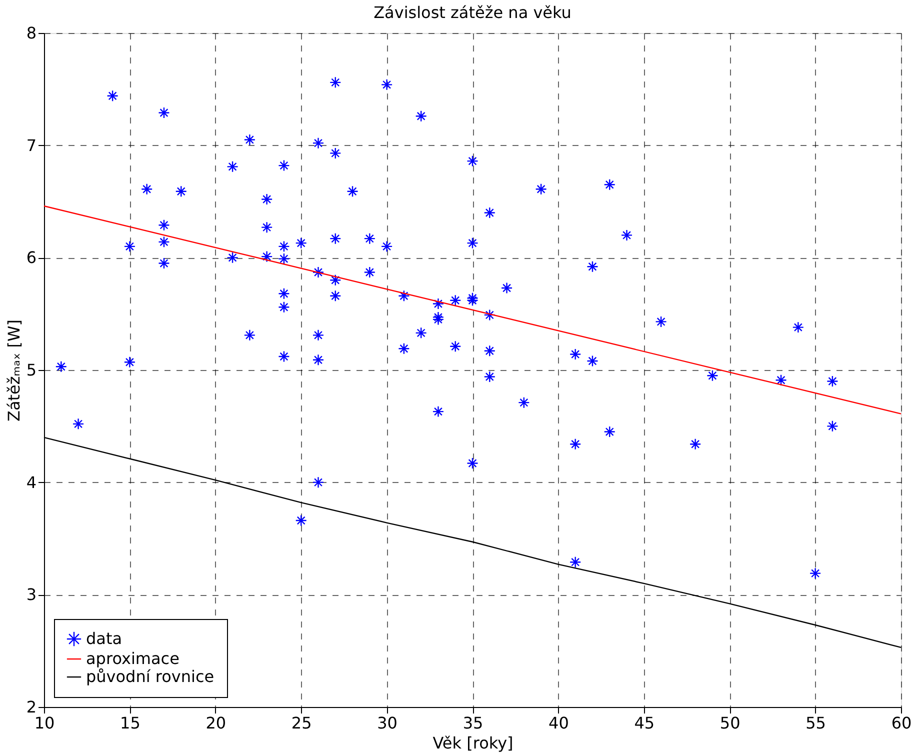  I want to click on chart-title: Závislost zátěže na věku, so click(473, 12).